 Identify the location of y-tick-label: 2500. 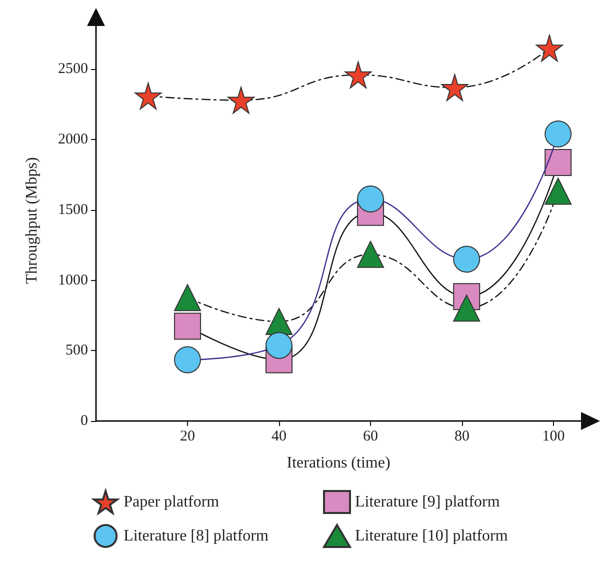
(73, 69).